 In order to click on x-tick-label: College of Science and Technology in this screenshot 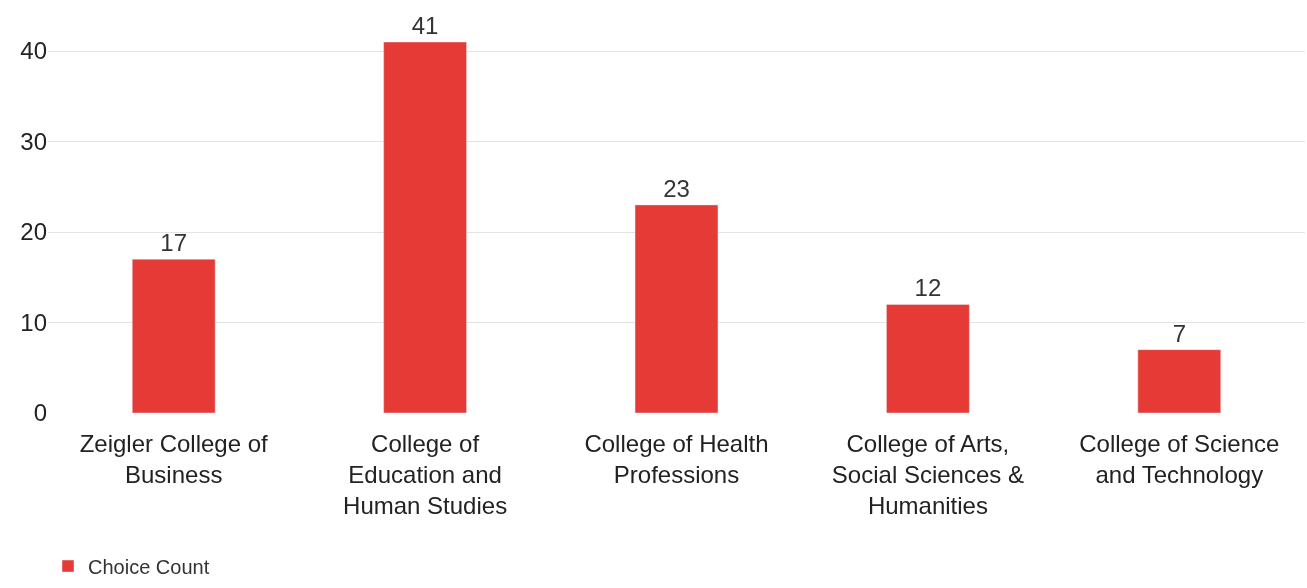, I will do `click(1179, 459)`.